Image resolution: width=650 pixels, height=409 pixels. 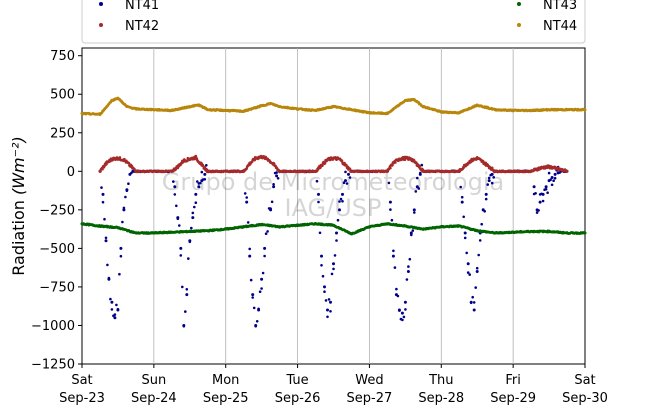 What do you see at coordinates (81, 380) in the screenshot?
I see `x-tick-label-day: Sat` at bounding box center [81, 380].